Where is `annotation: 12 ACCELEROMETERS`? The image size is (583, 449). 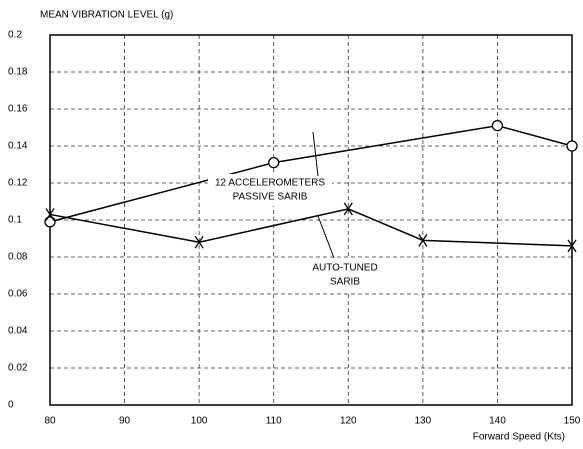 annotation: 12 ACCELEROMETERS is located at coordinates (270, 183).